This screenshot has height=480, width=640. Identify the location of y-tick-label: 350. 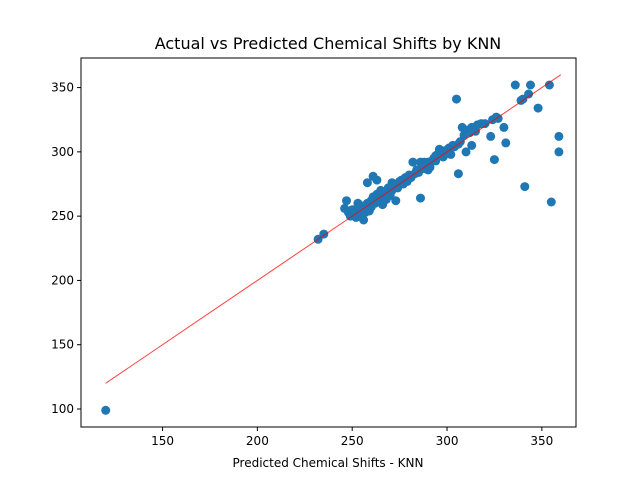
(62, 88).